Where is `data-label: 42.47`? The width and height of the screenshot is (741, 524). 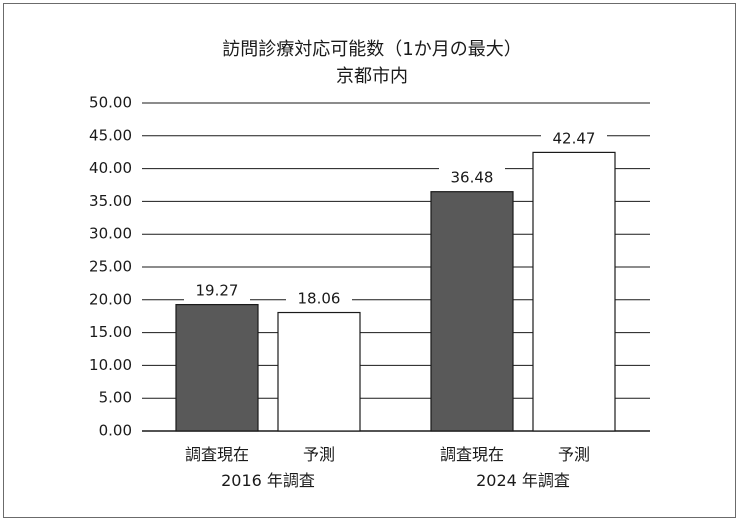
data-label: 42.47 is located at coordinates (574, 138).